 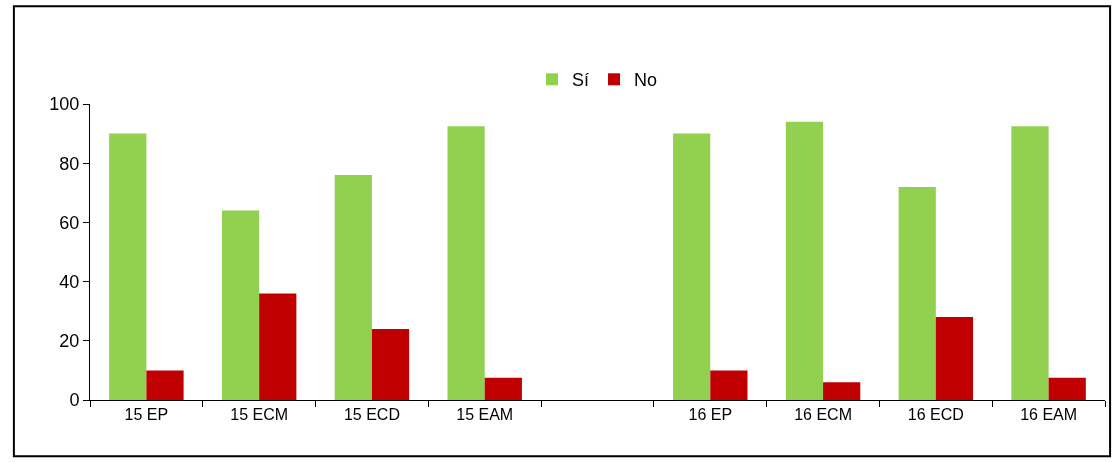 What do you see at coordinates (74, 400) in the screenshot?
I see `y-tick-label: 0` at bounding box center [74, 400].